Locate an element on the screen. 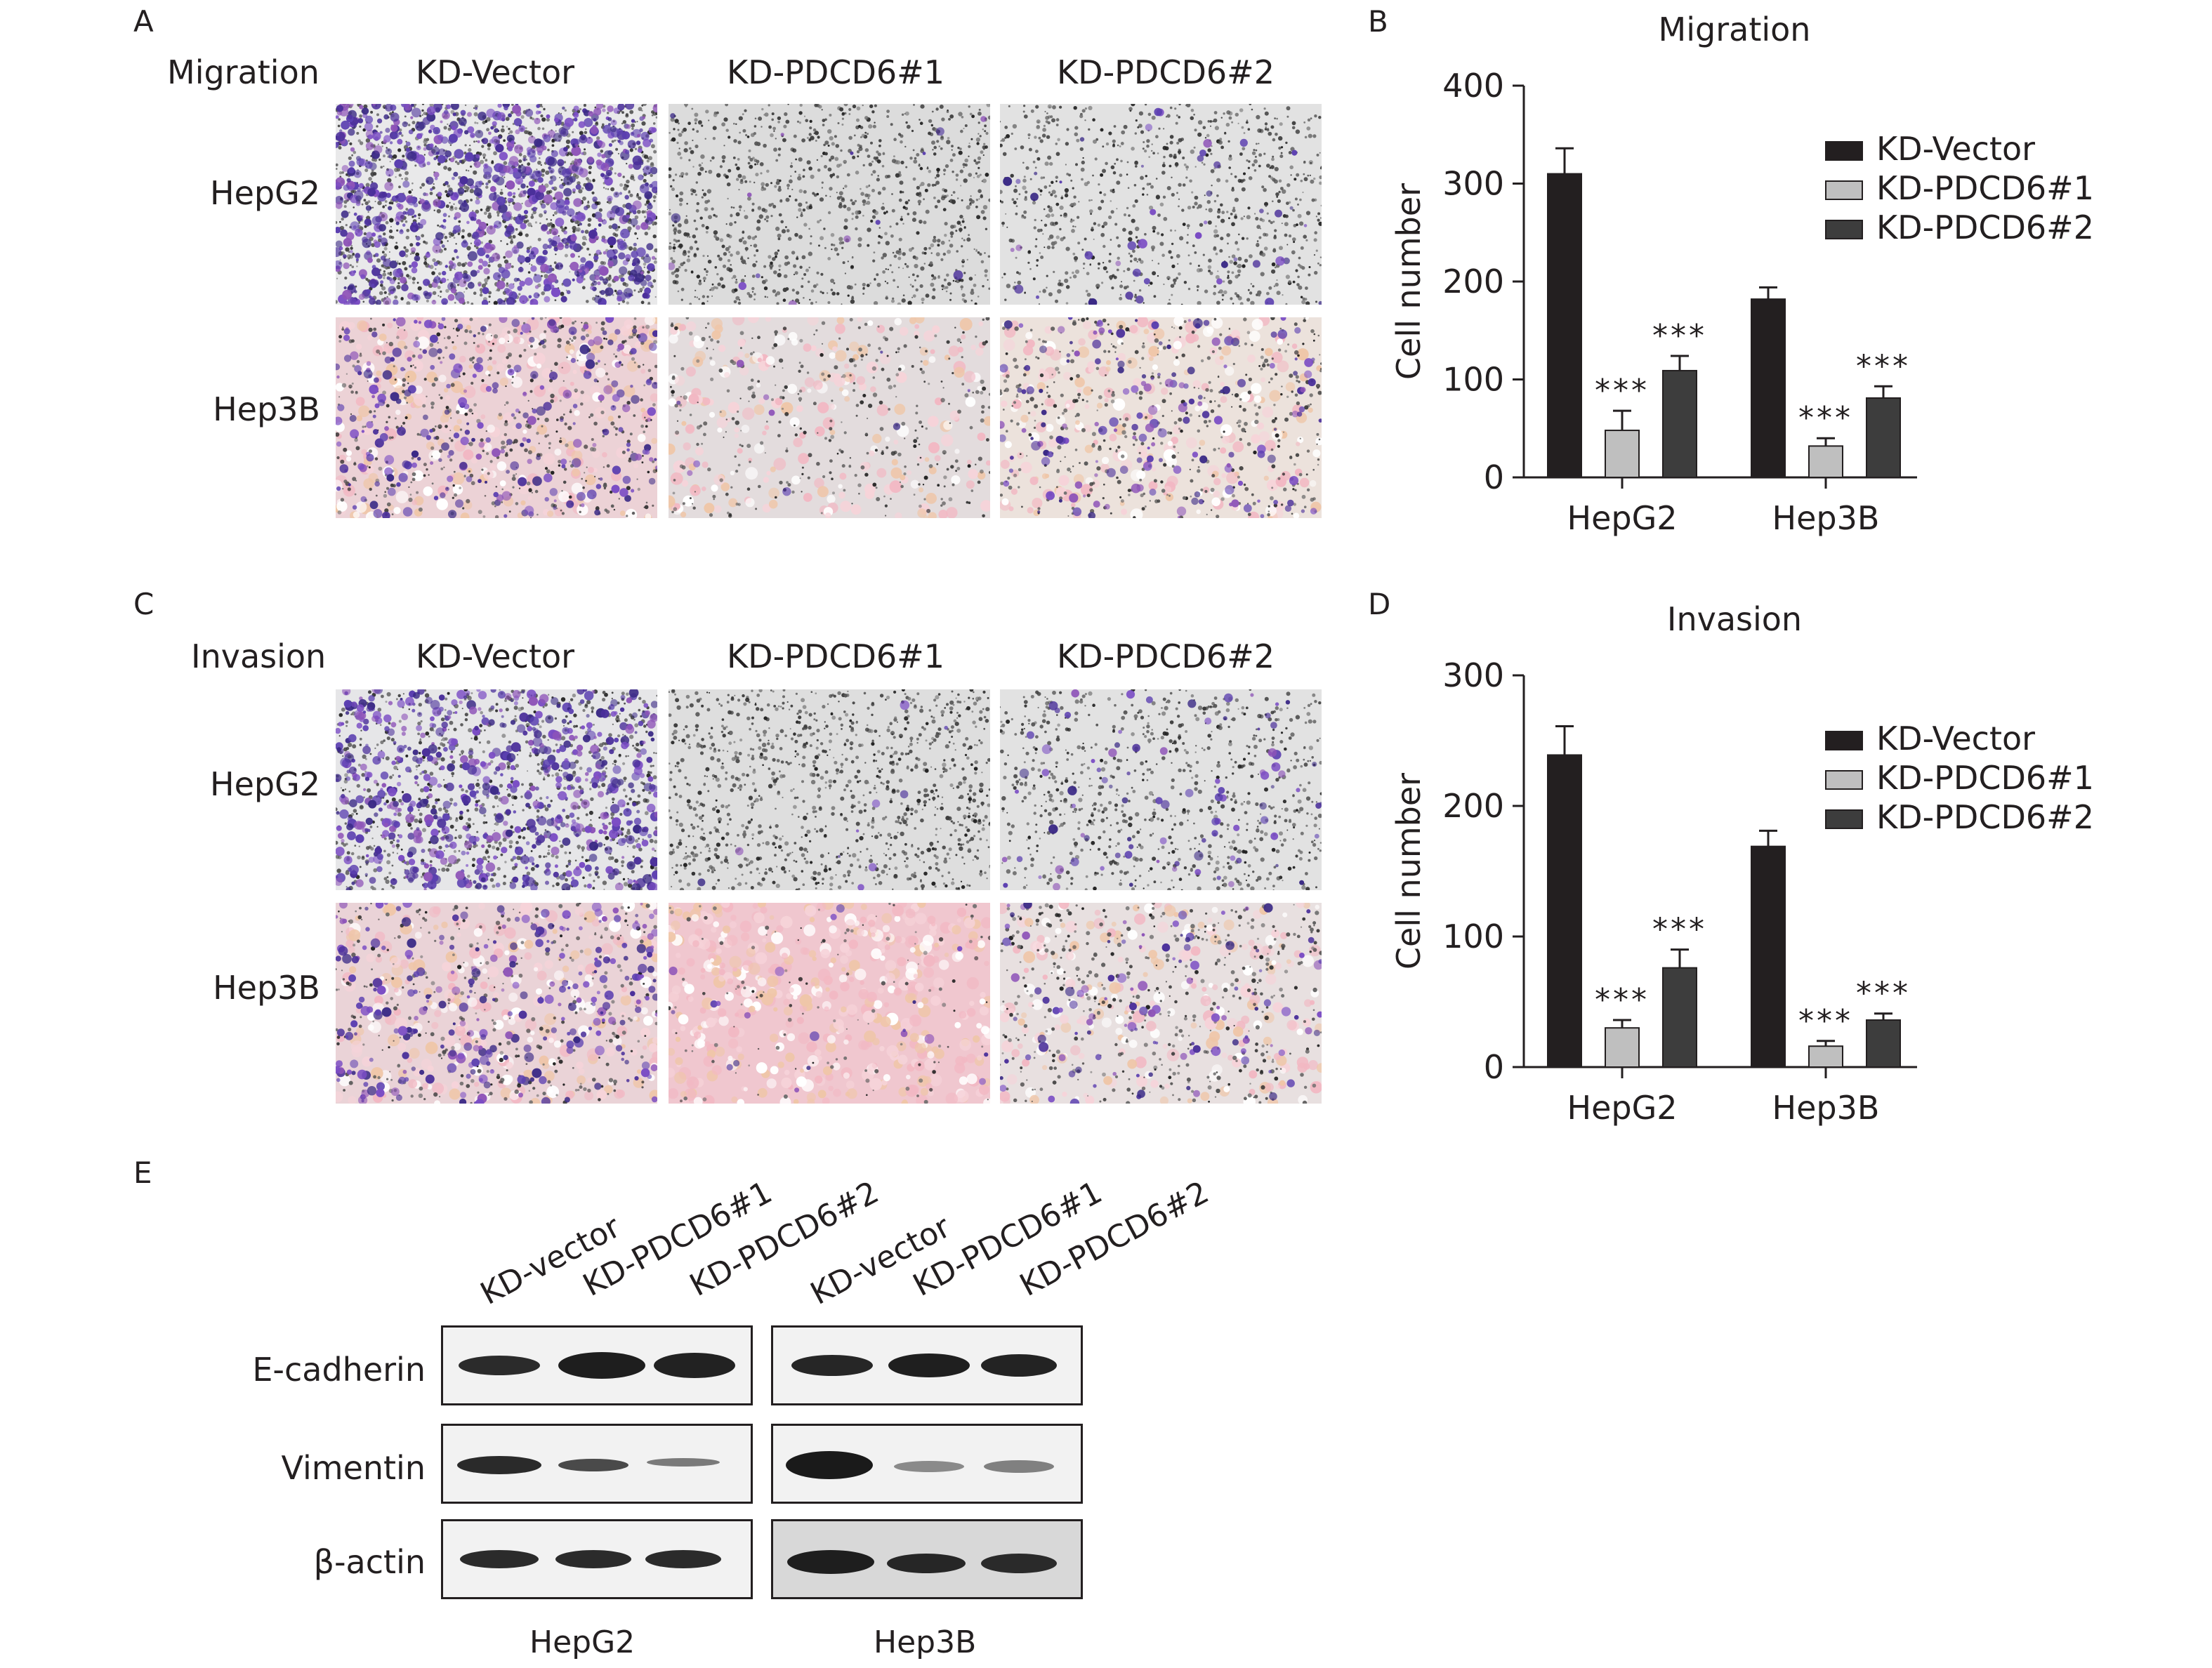 This screenshot has width=2212, height=1668. panel-letter-c: C is located at coordinates (143, 604).